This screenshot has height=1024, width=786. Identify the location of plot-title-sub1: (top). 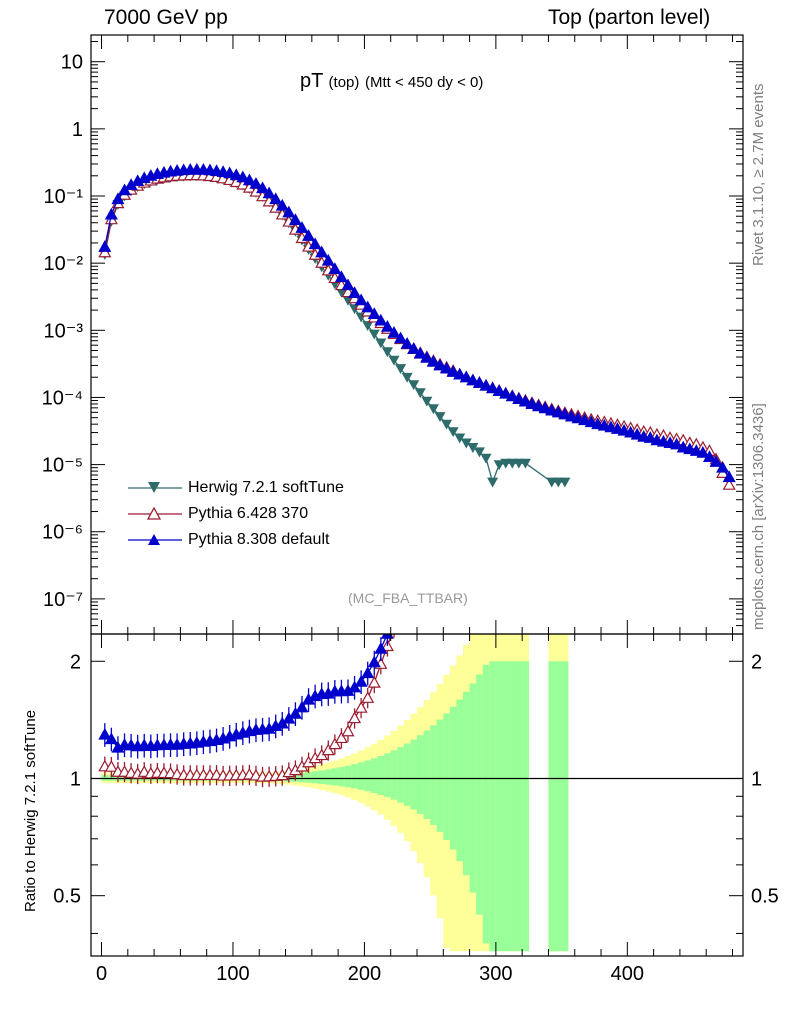
(344, 82).